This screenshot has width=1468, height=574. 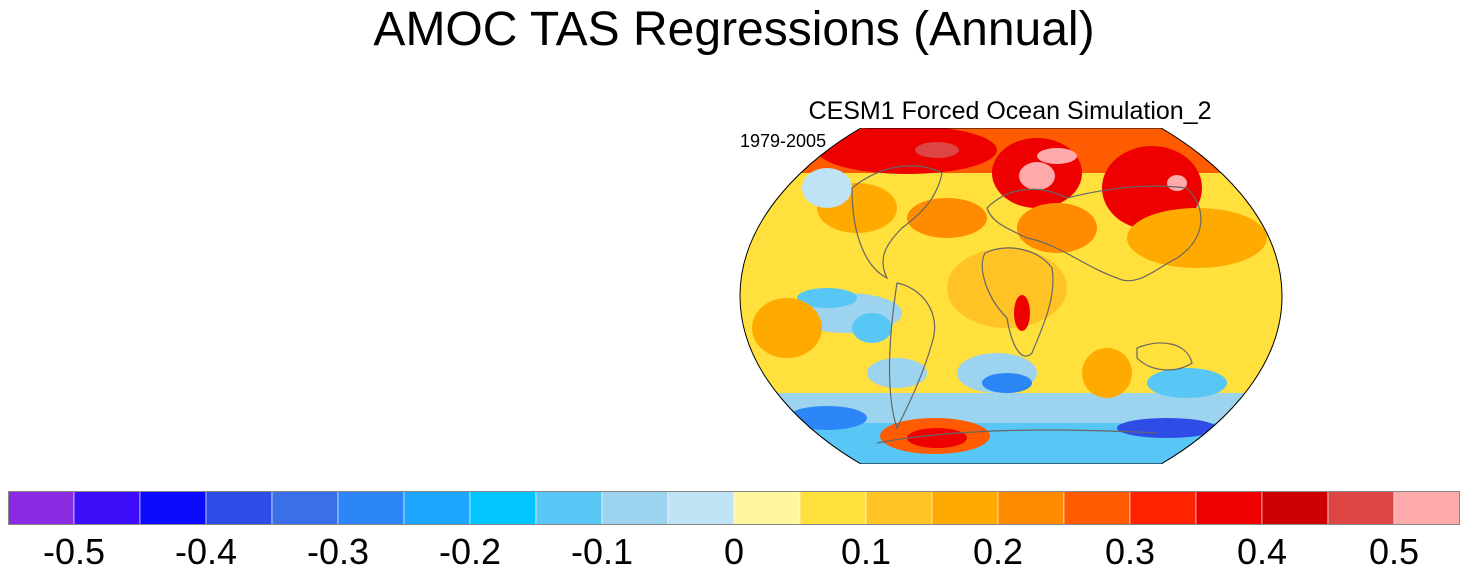 What do you see at coordinates (206, 551) in the screenshot?
I see `colorbar-tick-label: -0.4` at bounding box center [206, 551].